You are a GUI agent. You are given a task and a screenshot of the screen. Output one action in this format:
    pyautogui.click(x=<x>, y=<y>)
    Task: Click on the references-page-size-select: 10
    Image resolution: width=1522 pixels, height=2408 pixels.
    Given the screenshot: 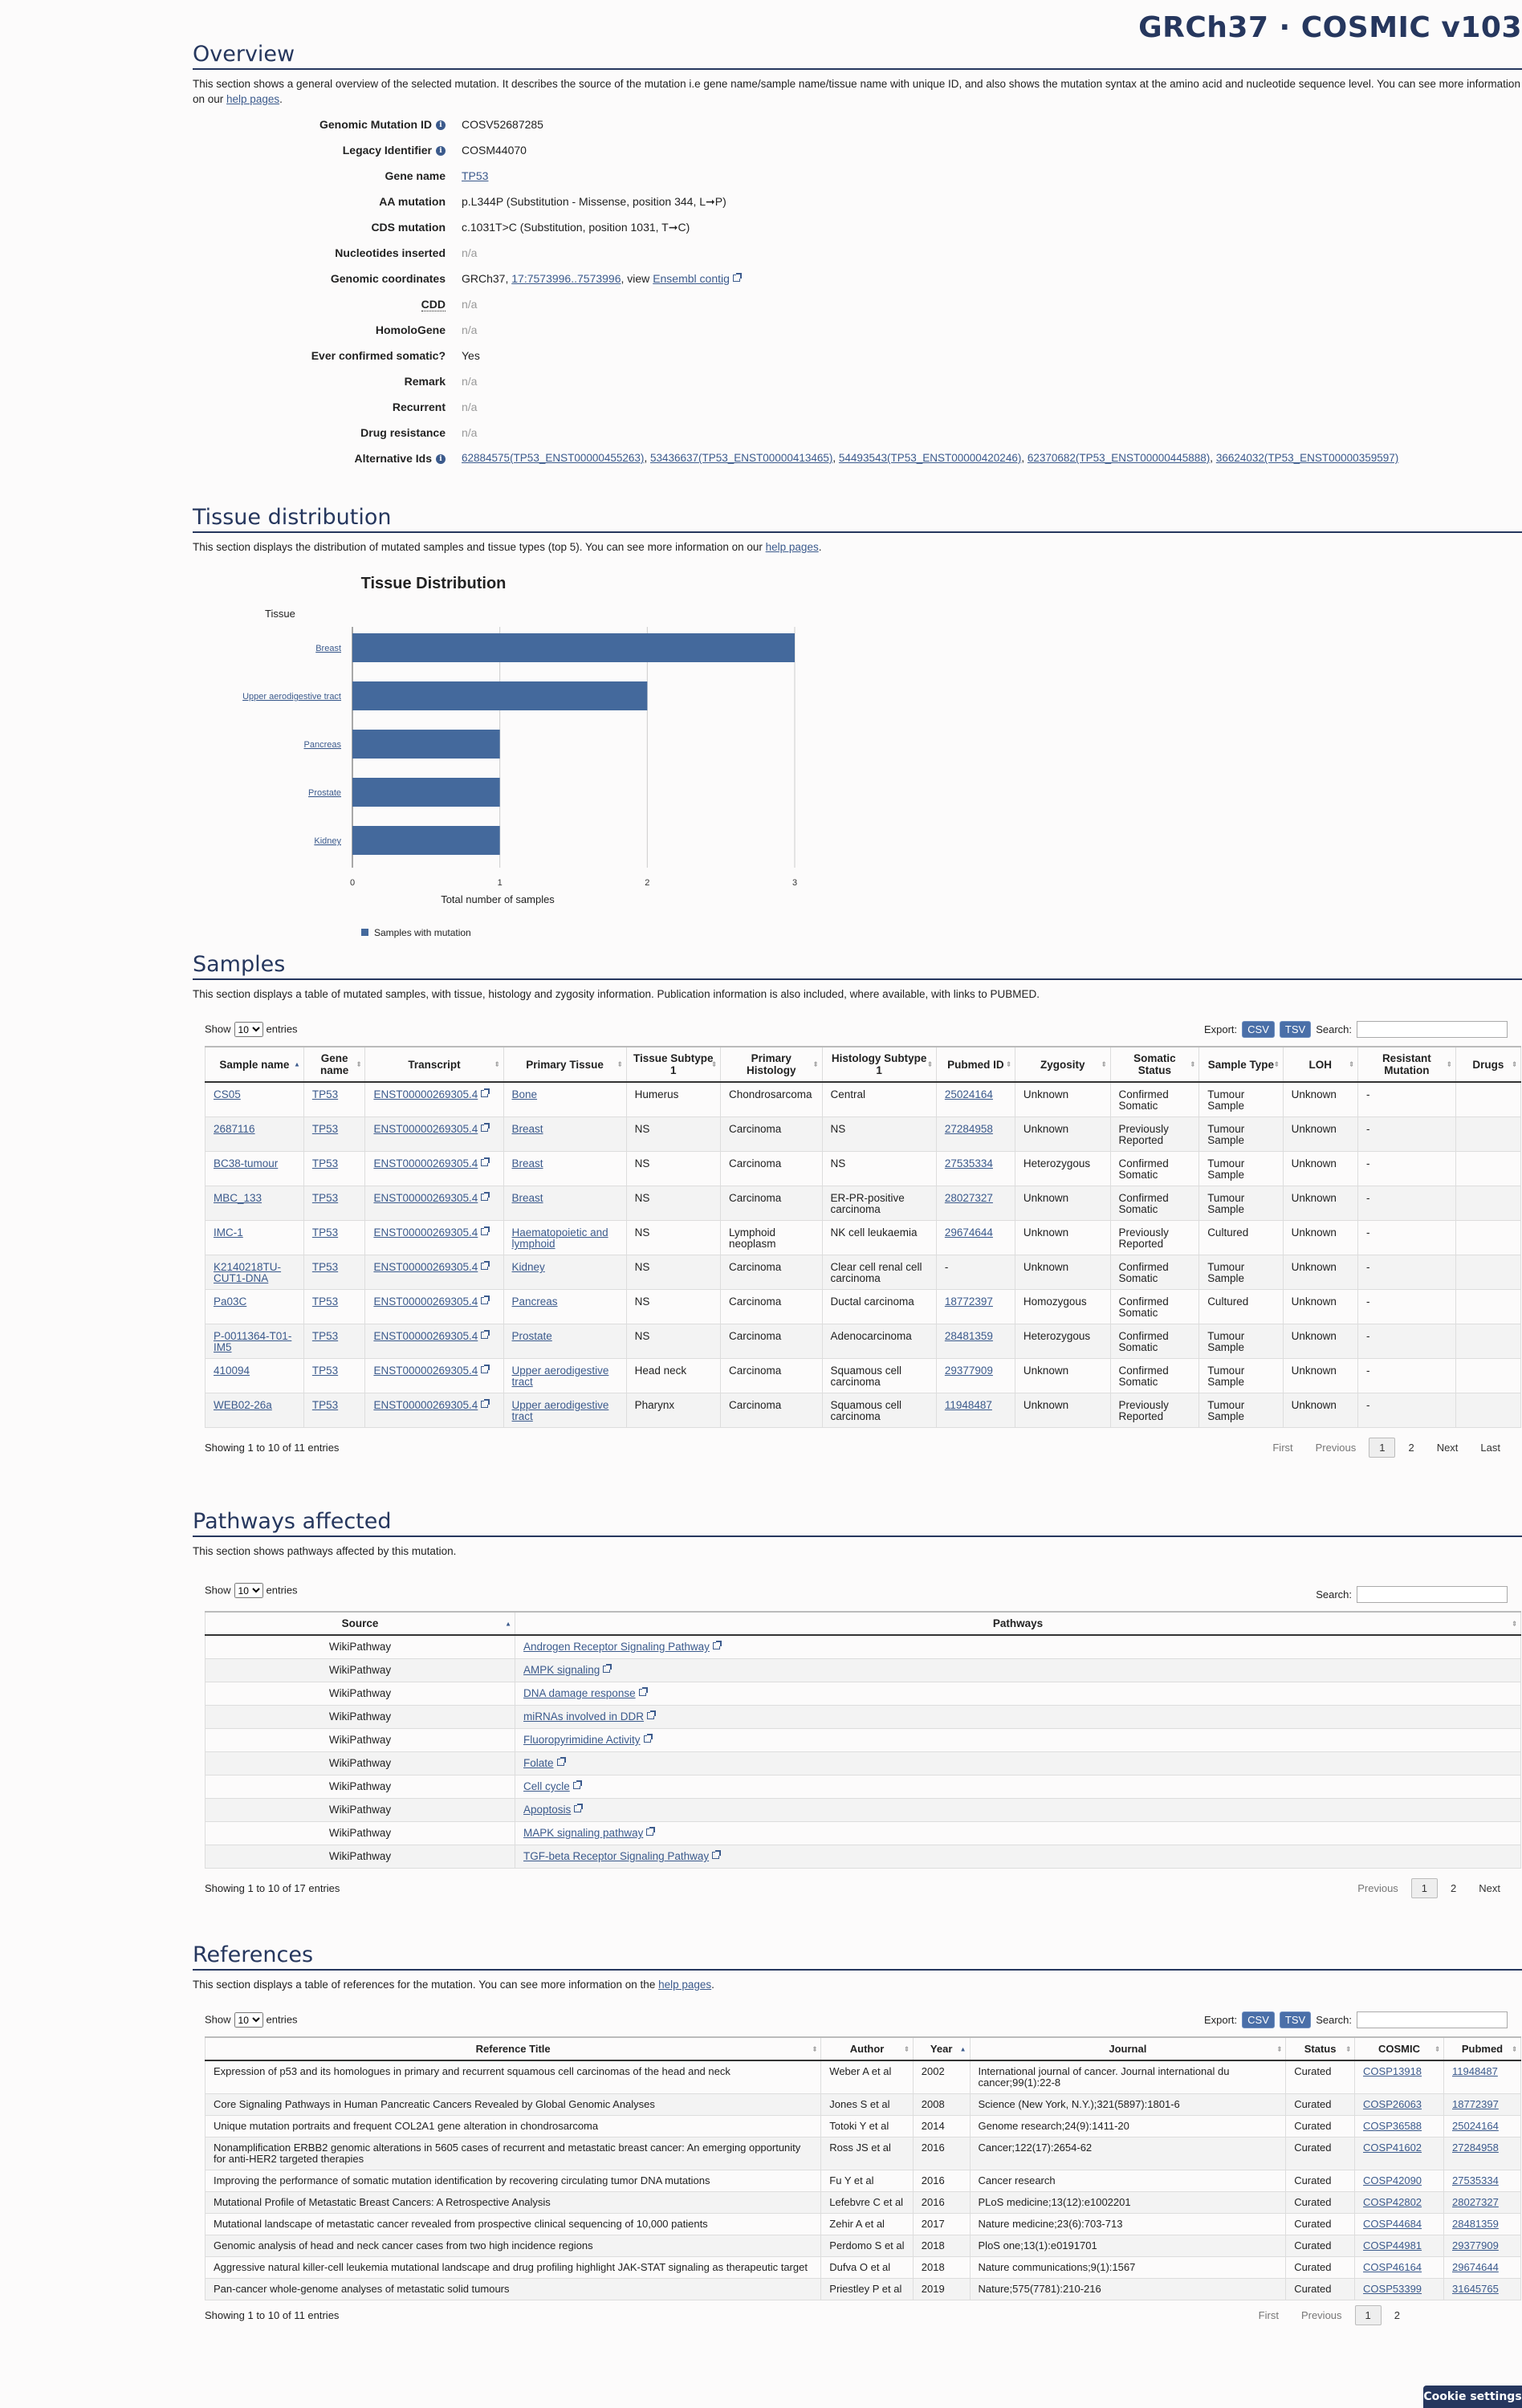 What is the action you would take?
    pyautogui.click(x=249, y=2020)
    